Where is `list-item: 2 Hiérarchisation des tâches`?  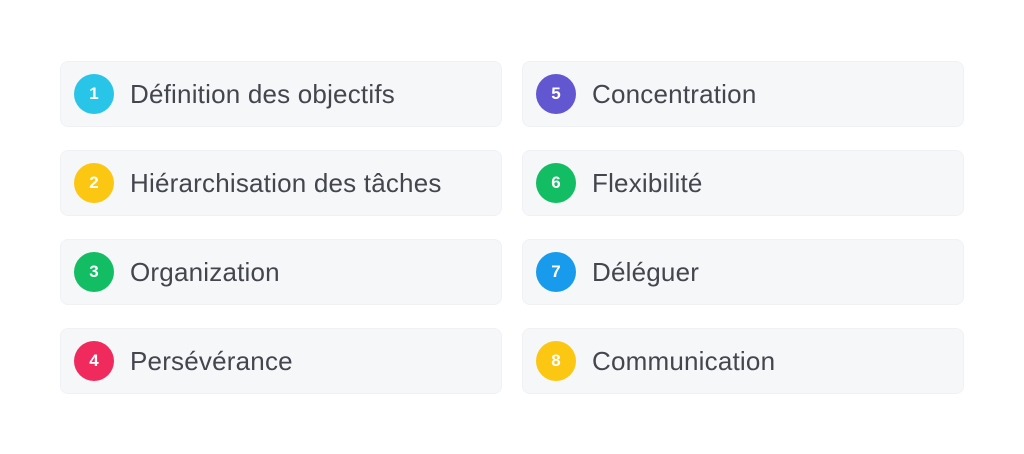
list-item: 2 Hiérarchisation des tâches is located at coordinates (281, 183).